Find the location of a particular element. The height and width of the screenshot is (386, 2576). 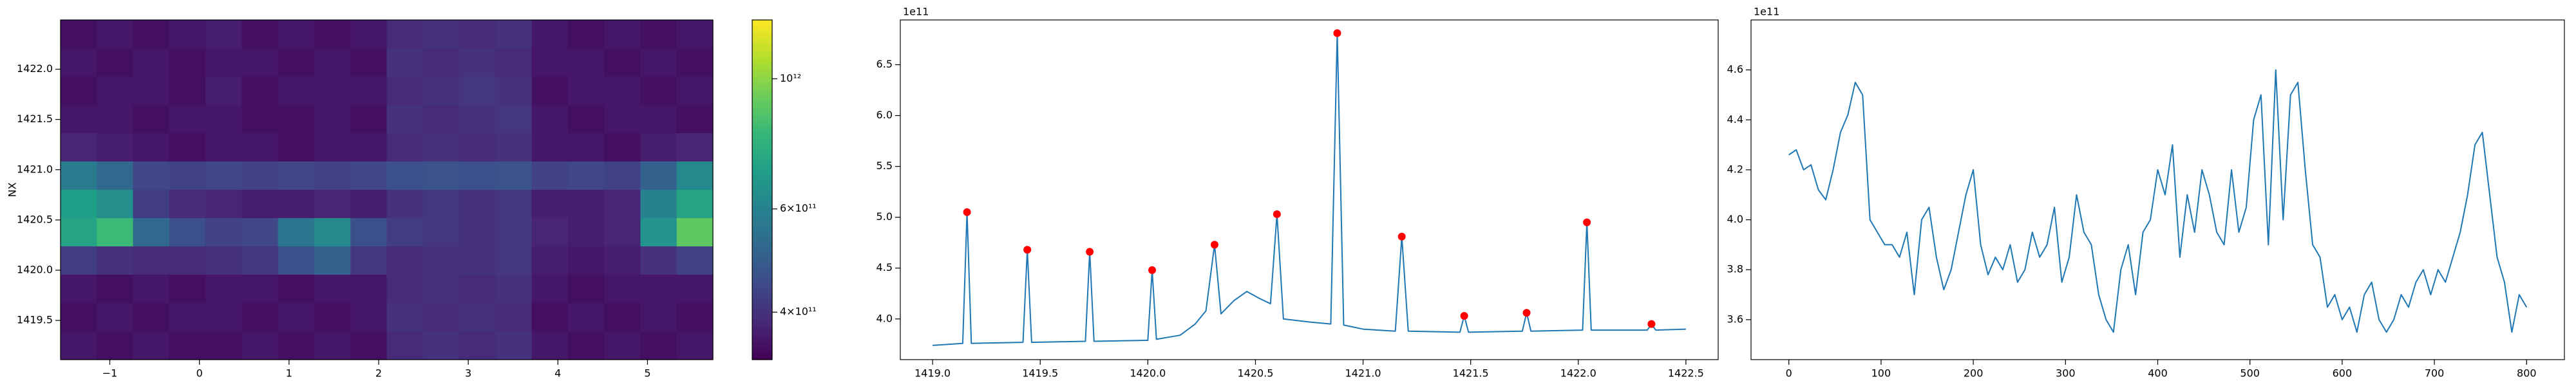

x-tick-label: 300 is located at coordinates (2066, 373).